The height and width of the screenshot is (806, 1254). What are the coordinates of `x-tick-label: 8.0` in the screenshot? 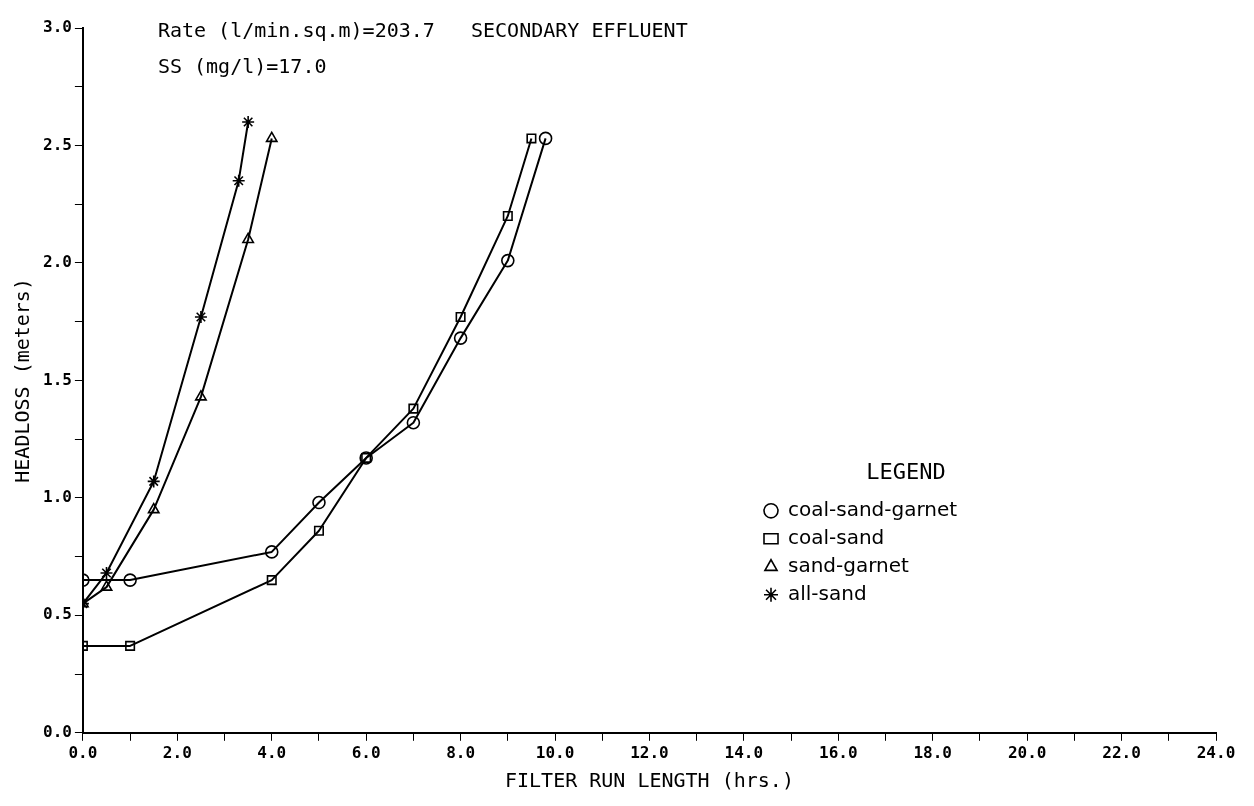 It's located at (461, 752).